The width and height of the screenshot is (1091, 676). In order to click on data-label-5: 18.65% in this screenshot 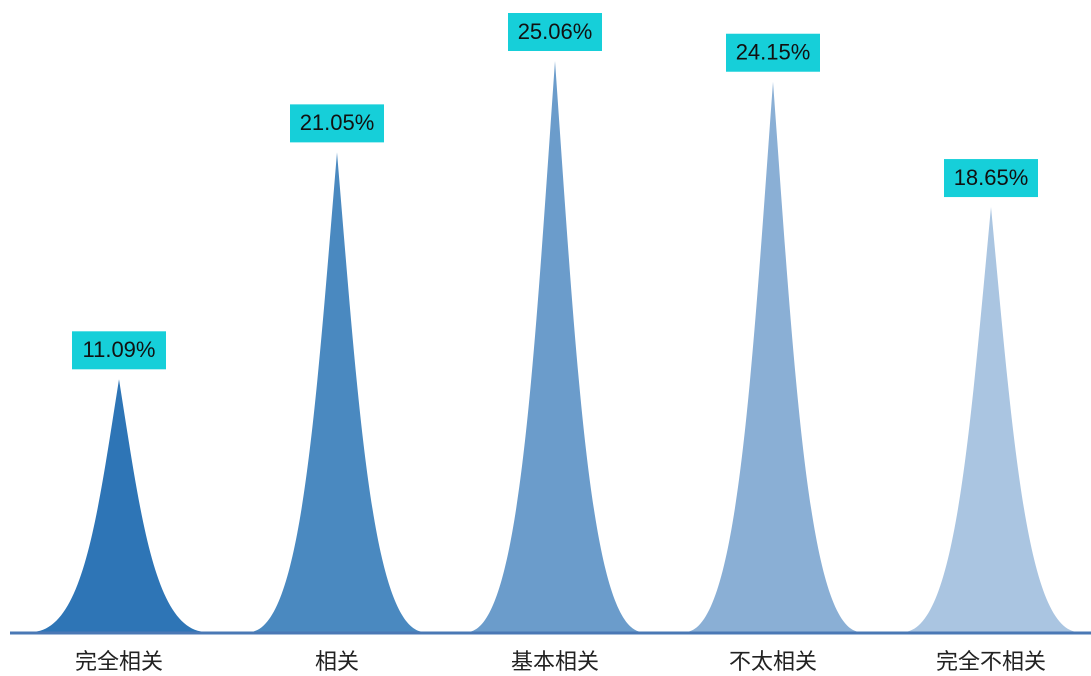, I will do `click(991, 178)`.